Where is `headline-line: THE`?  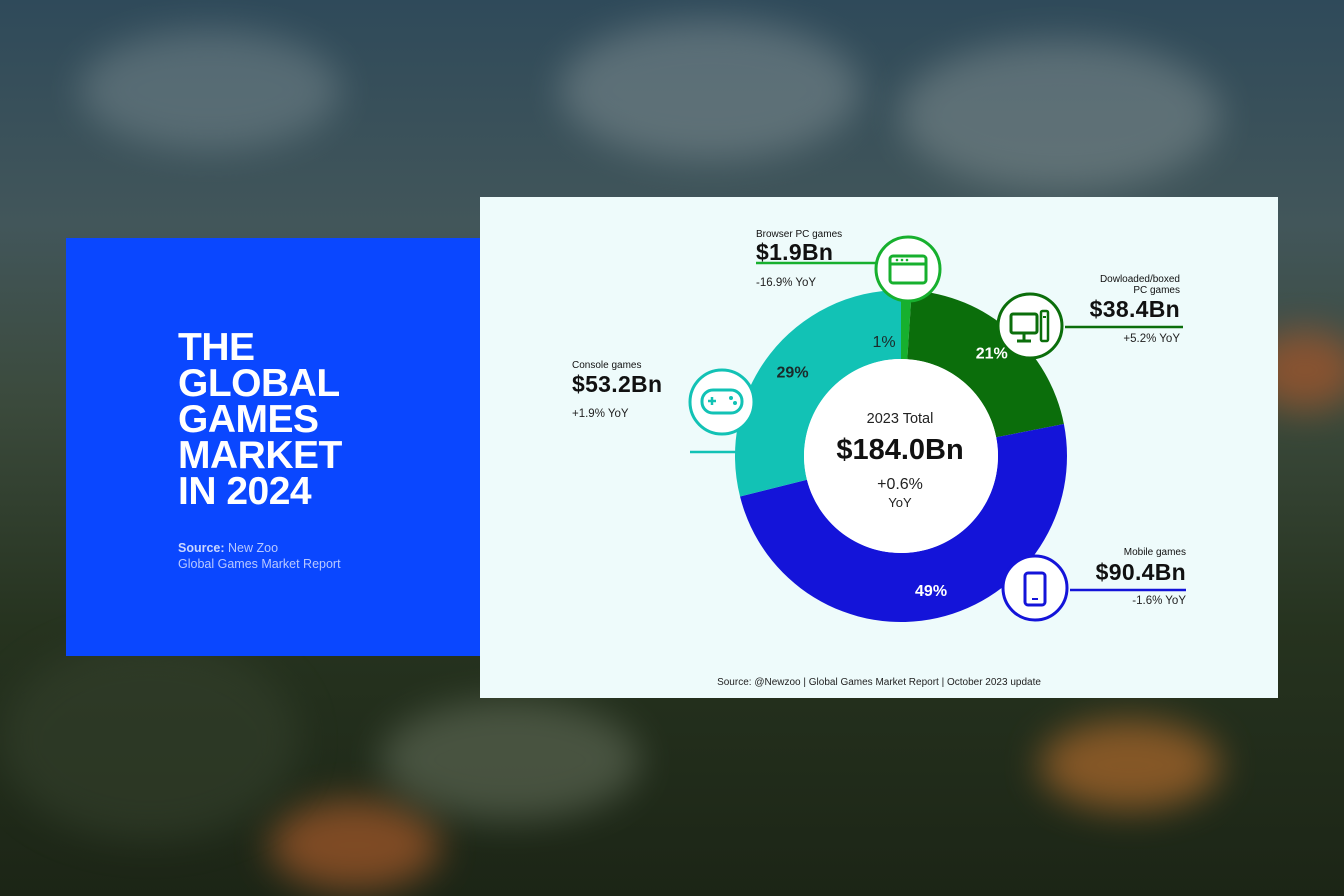
headline-line: THE is located at coordinates (216, 347).